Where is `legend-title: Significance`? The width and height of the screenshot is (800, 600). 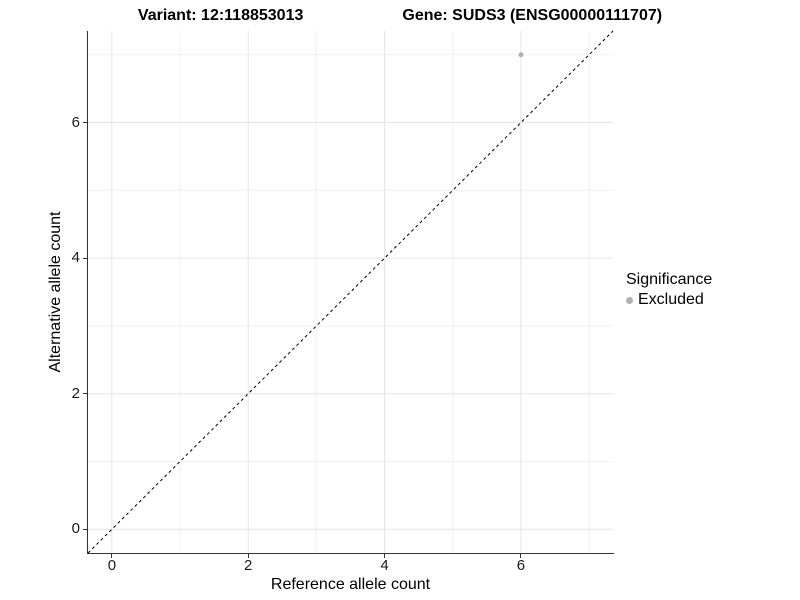
legend-title: Significance is located at coordinates (669, 279).